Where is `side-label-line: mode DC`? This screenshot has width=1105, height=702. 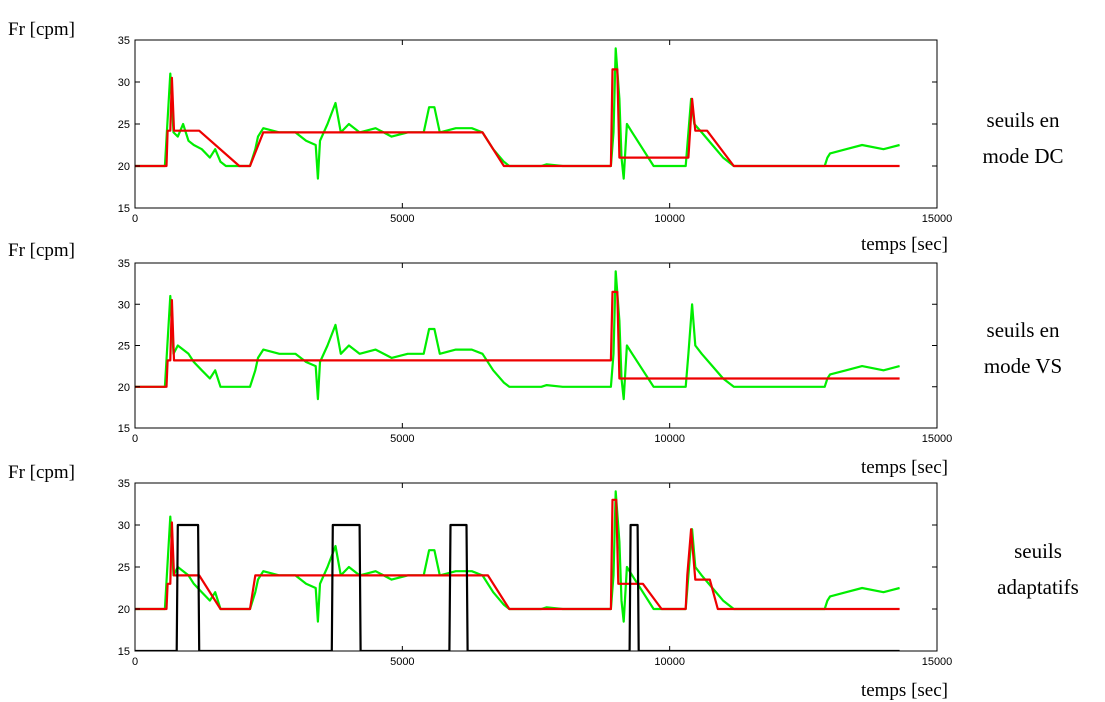
side-label-line: mode DC is located at coordinates (1022, 156).